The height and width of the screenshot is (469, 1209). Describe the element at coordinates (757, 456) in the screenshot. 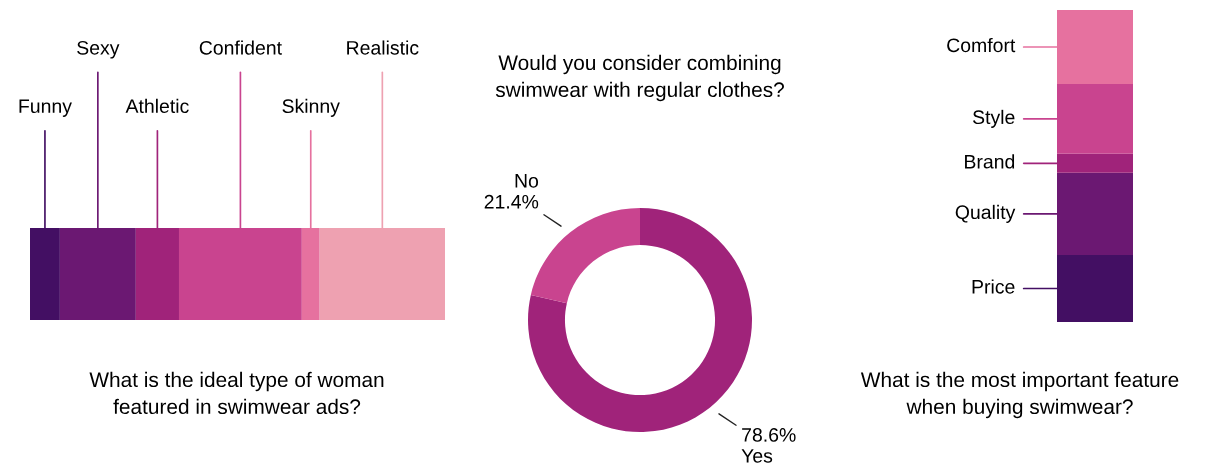

I see `slice-label: Yes` at that location.